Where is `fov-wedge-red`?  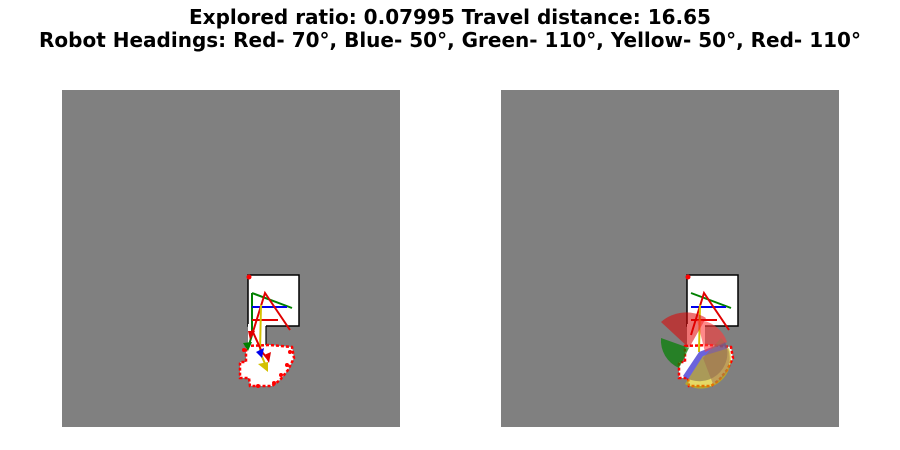
fov-wedge-red is located at coordinates (683, 330).